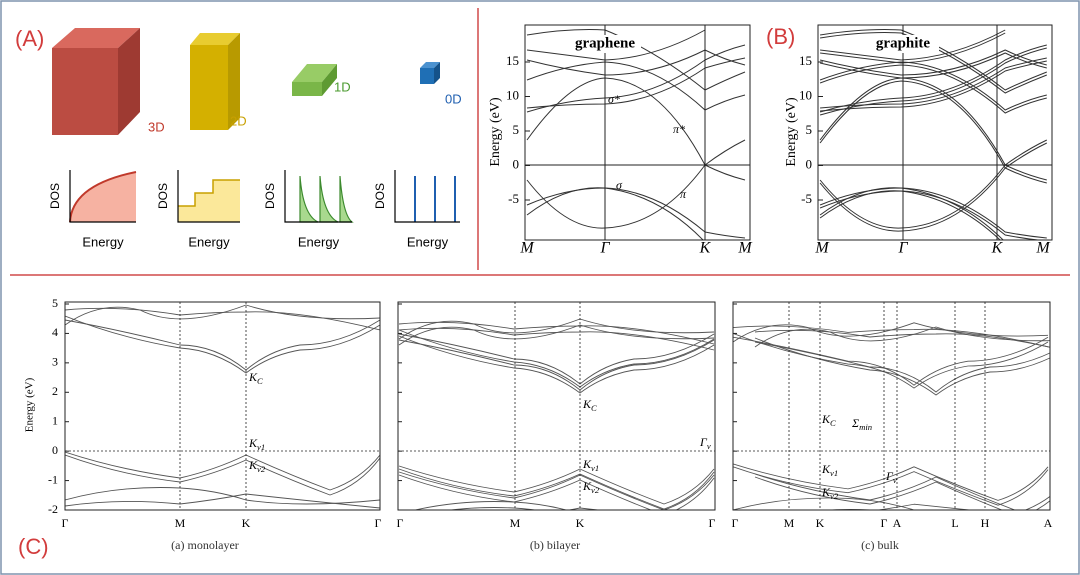 This screenshot has width=1080, height=575. What do you see at coordinates (53, 509) in the screenshot?
I see `y-tick-label: -2` at bounding box center [53, 509].